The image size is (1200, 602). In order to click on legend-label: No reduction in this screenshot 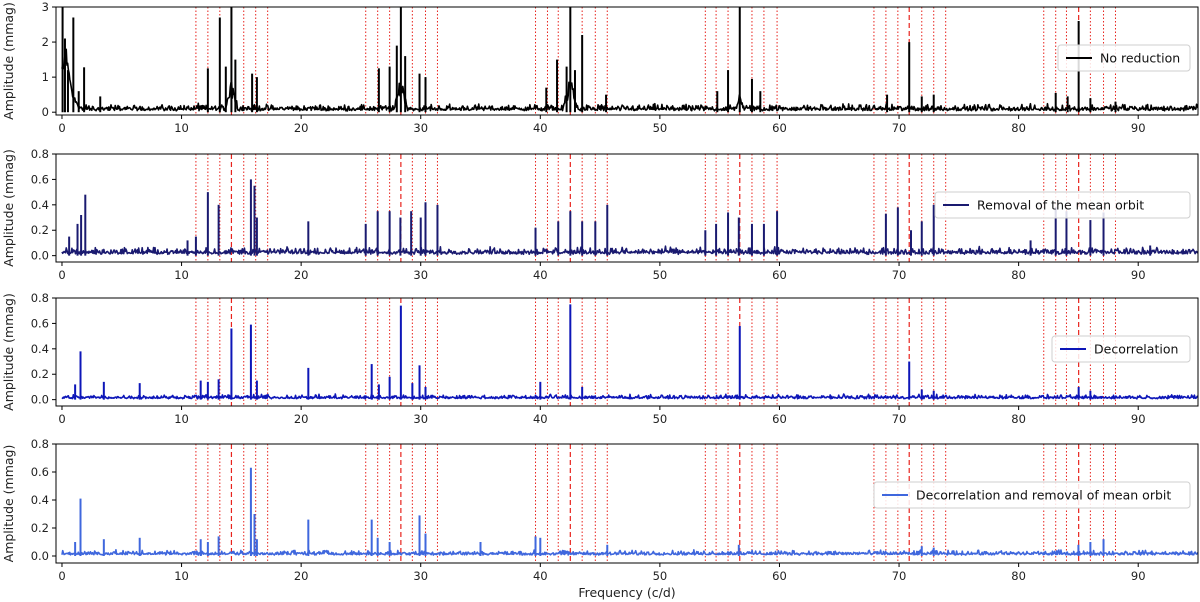, I will do `click(1140, 58)`.